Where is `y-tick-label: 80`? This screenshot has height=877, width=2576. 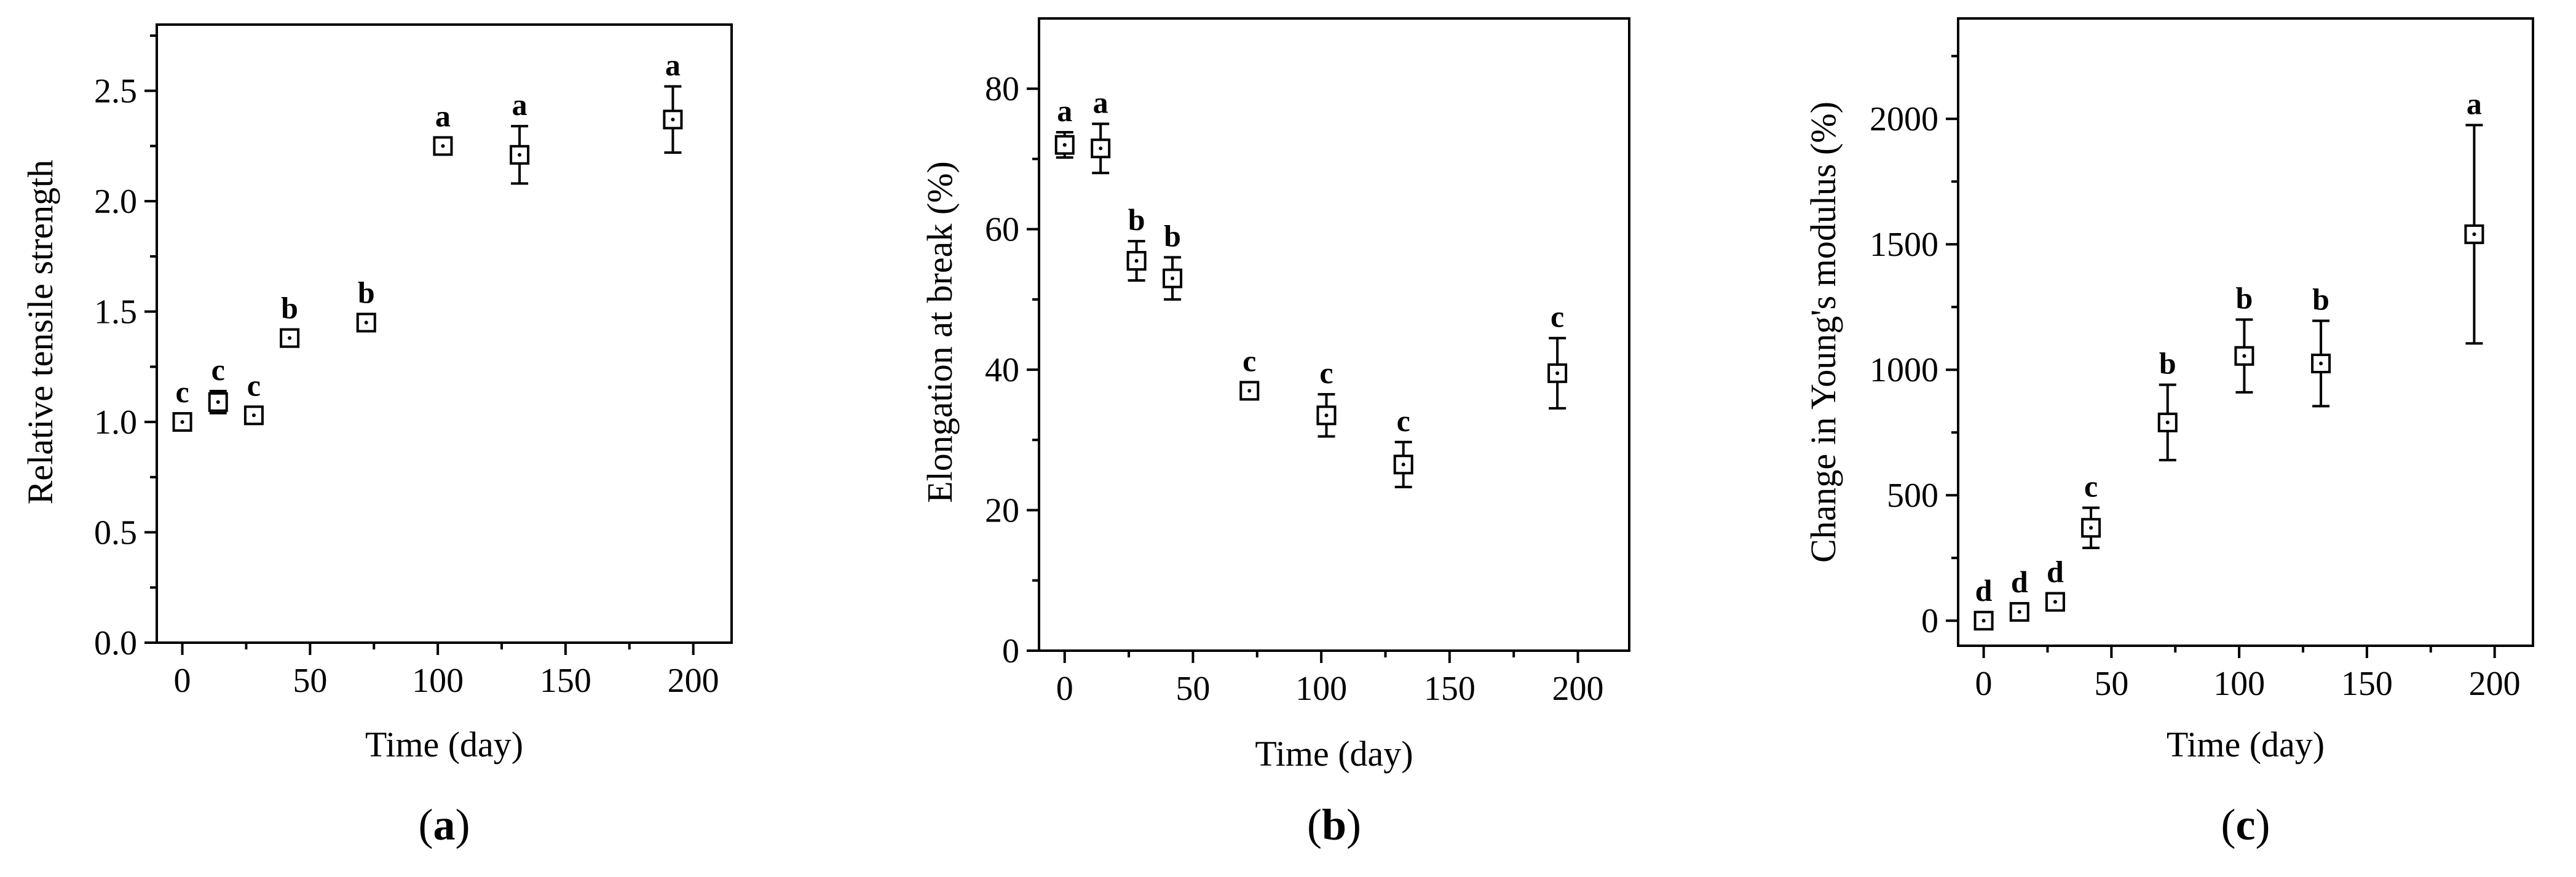 y-tick-label: 80 is located at coordinates (1002, 89).